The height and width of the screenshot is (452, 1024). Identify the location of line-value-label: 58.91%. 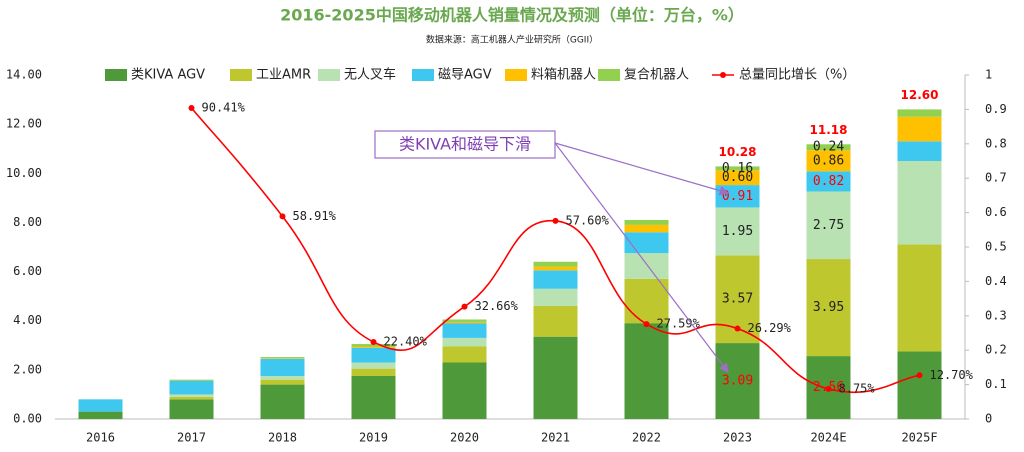
(315, 216).